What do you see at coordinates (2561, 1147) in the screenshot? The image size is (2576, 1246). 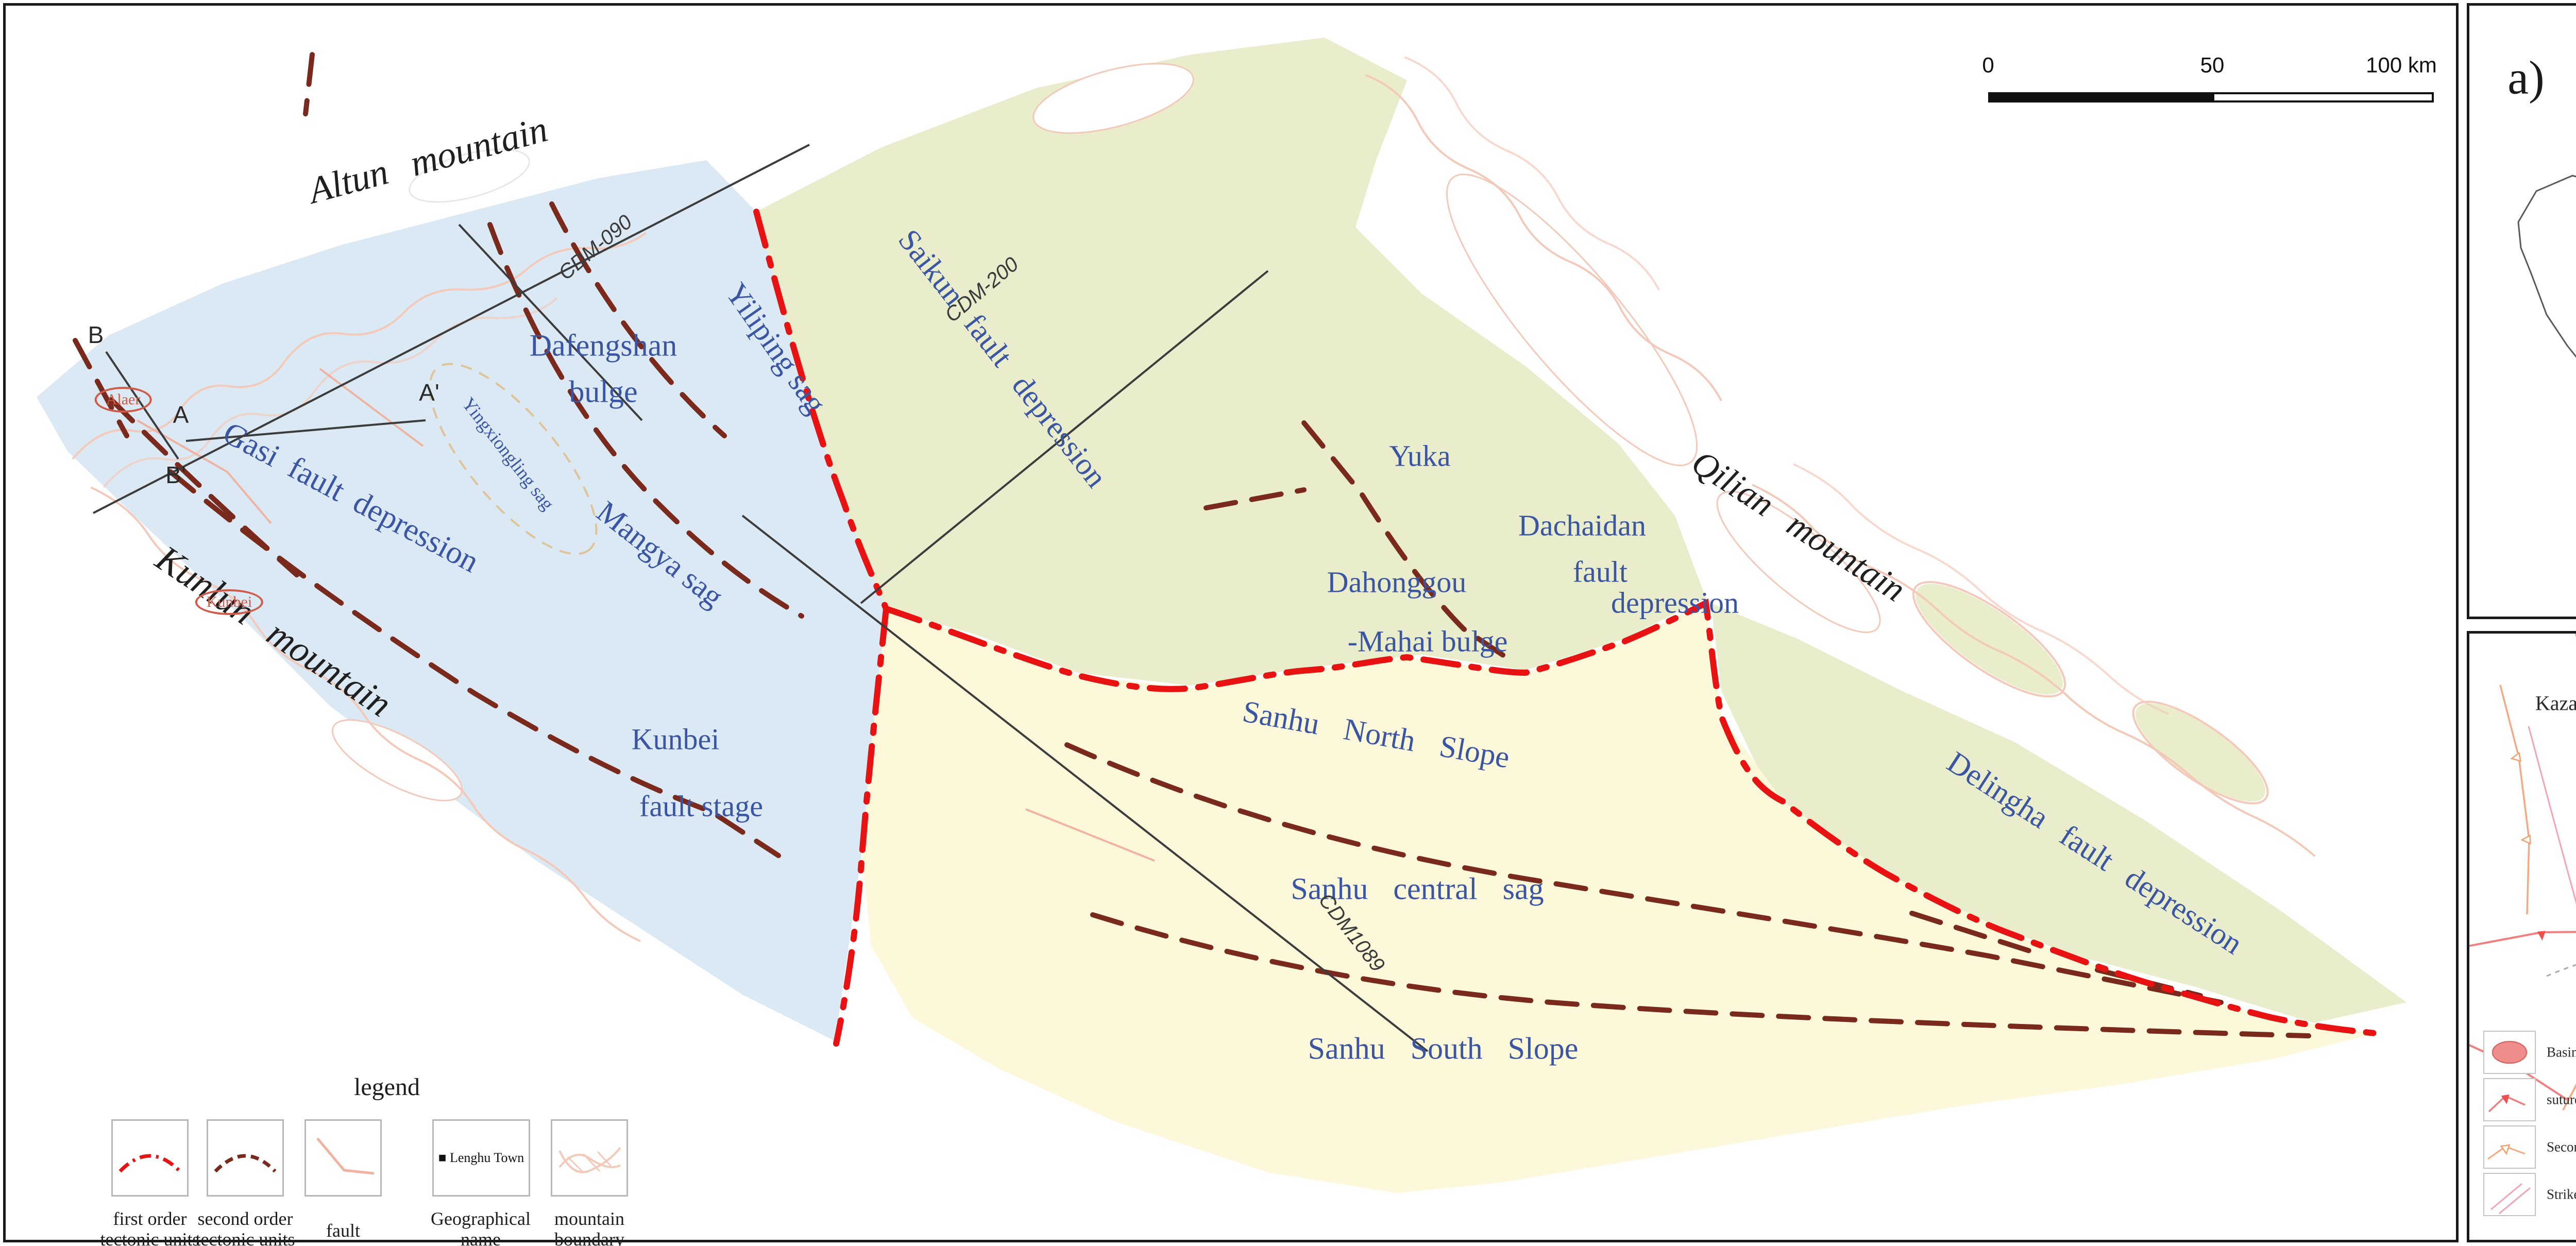 I see `plates-legend-secondary-subduction: Secondary Subduction zone` at bounding box center [2561, 1147].